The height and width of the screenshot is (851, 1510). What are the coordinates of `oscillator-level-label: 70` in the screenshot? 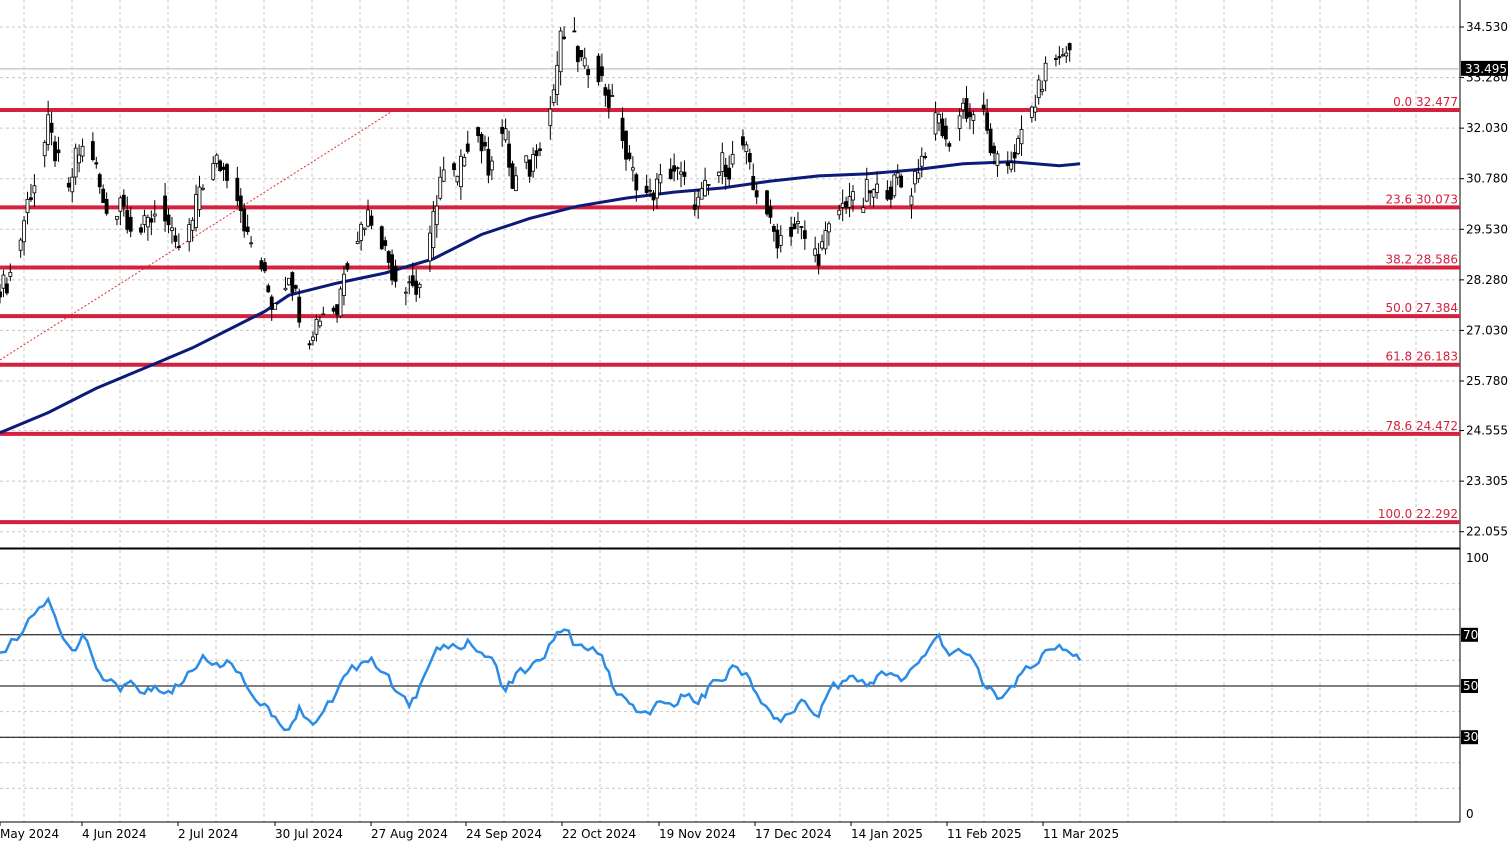 It's located at (1470, 635).